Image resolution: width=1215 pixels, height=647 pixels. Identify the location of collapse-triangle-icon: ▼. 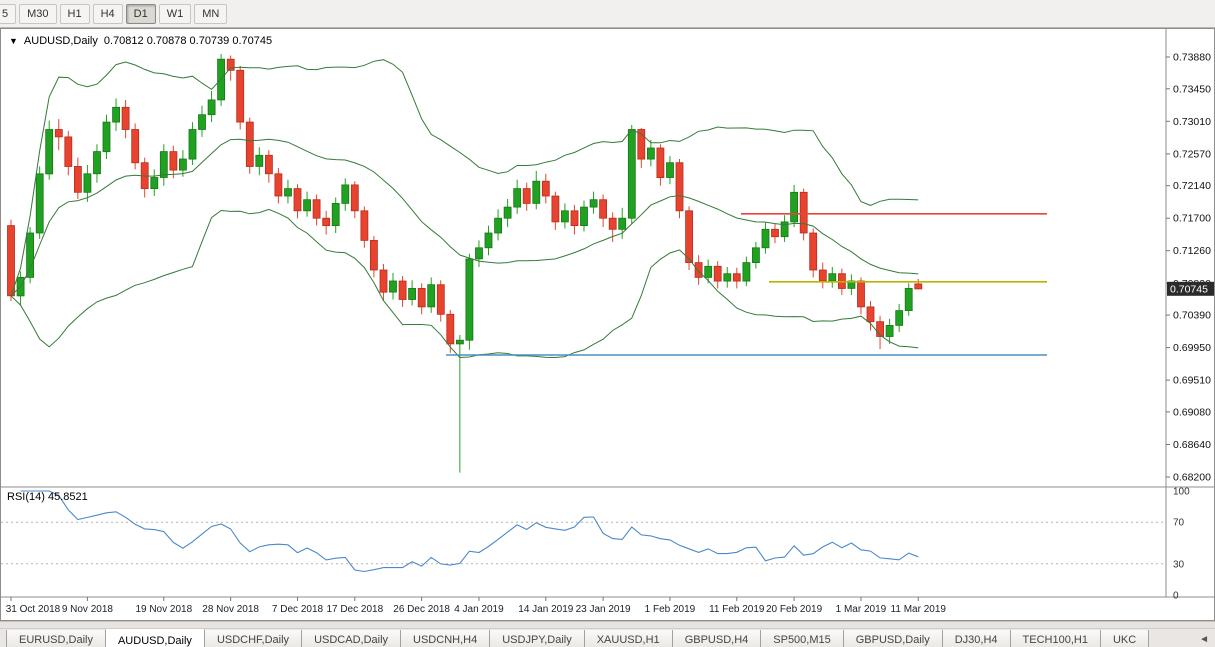
(13, 41).